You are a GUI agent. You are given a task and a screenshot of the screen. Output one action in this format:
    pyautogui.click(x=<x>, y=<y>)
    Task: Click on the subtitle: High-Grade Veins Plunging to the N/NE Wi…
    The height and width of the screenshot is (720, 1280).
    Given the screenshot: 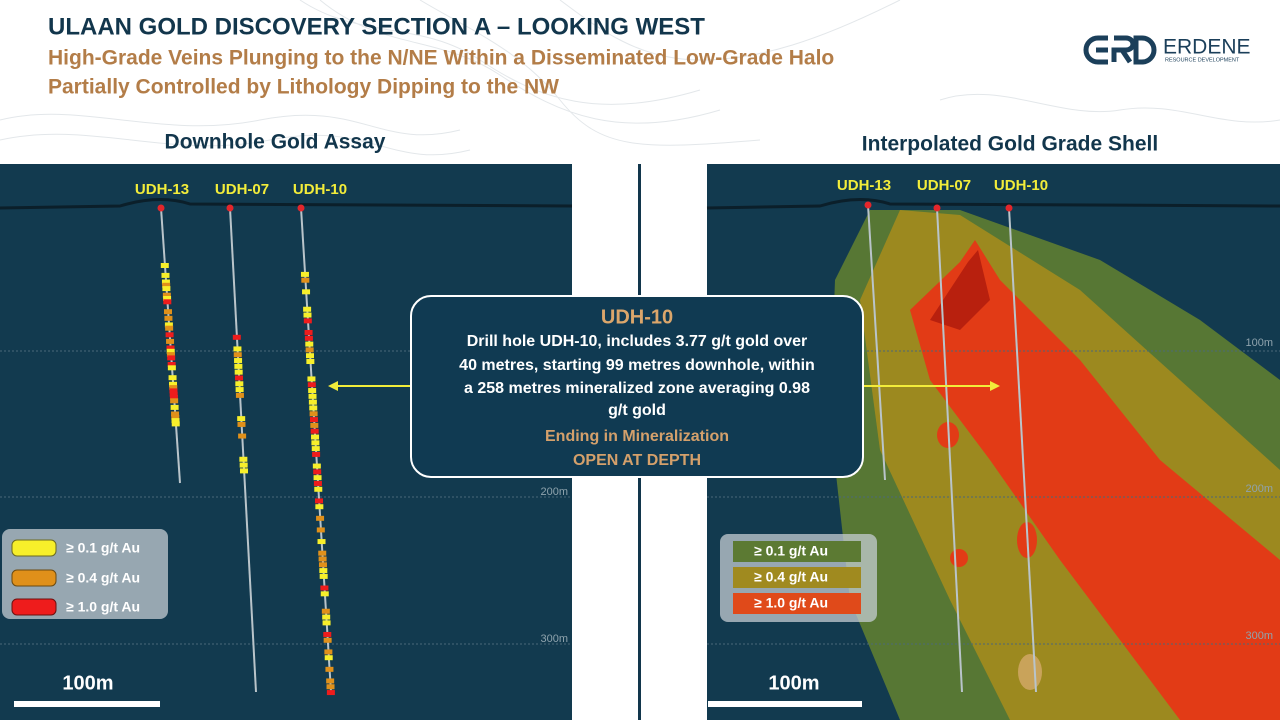 What is the action you would take?
    pyautogui.click(x=441, y=58)
    